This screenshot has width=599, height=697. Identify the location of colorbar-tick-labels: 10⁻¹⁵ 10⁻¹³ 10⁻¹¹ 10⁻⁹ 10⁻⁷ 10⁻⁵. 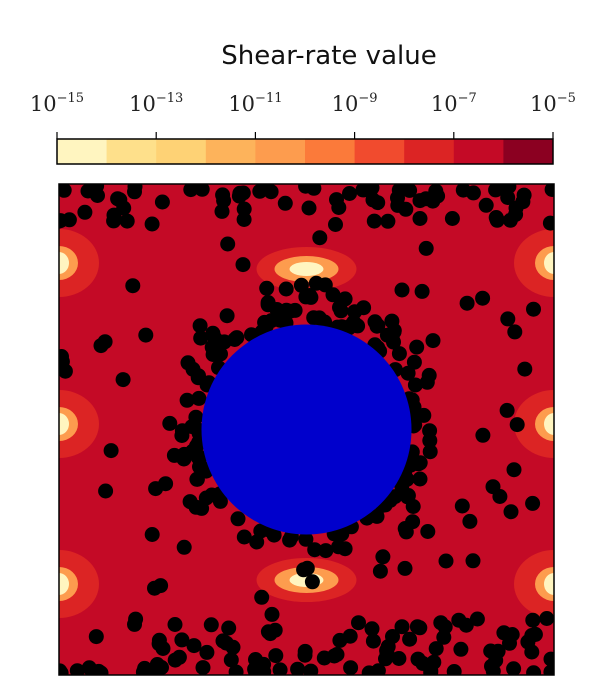
(303, 115).